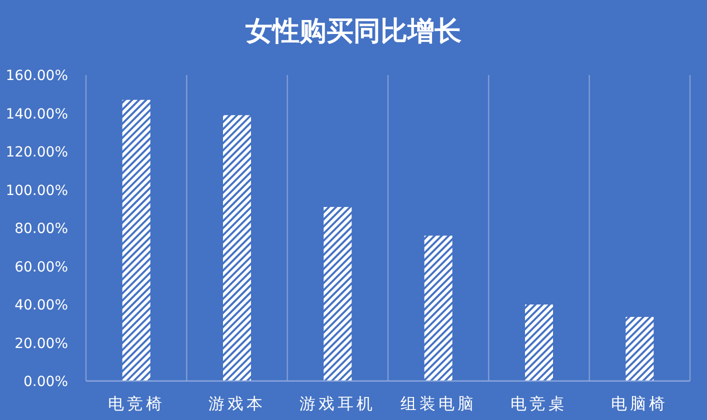 This screenshot has width=707, height=420. Describe the element at coordinates (41, 344) in the screenshot. I see `y-tick-label: 20.00%` at that location.